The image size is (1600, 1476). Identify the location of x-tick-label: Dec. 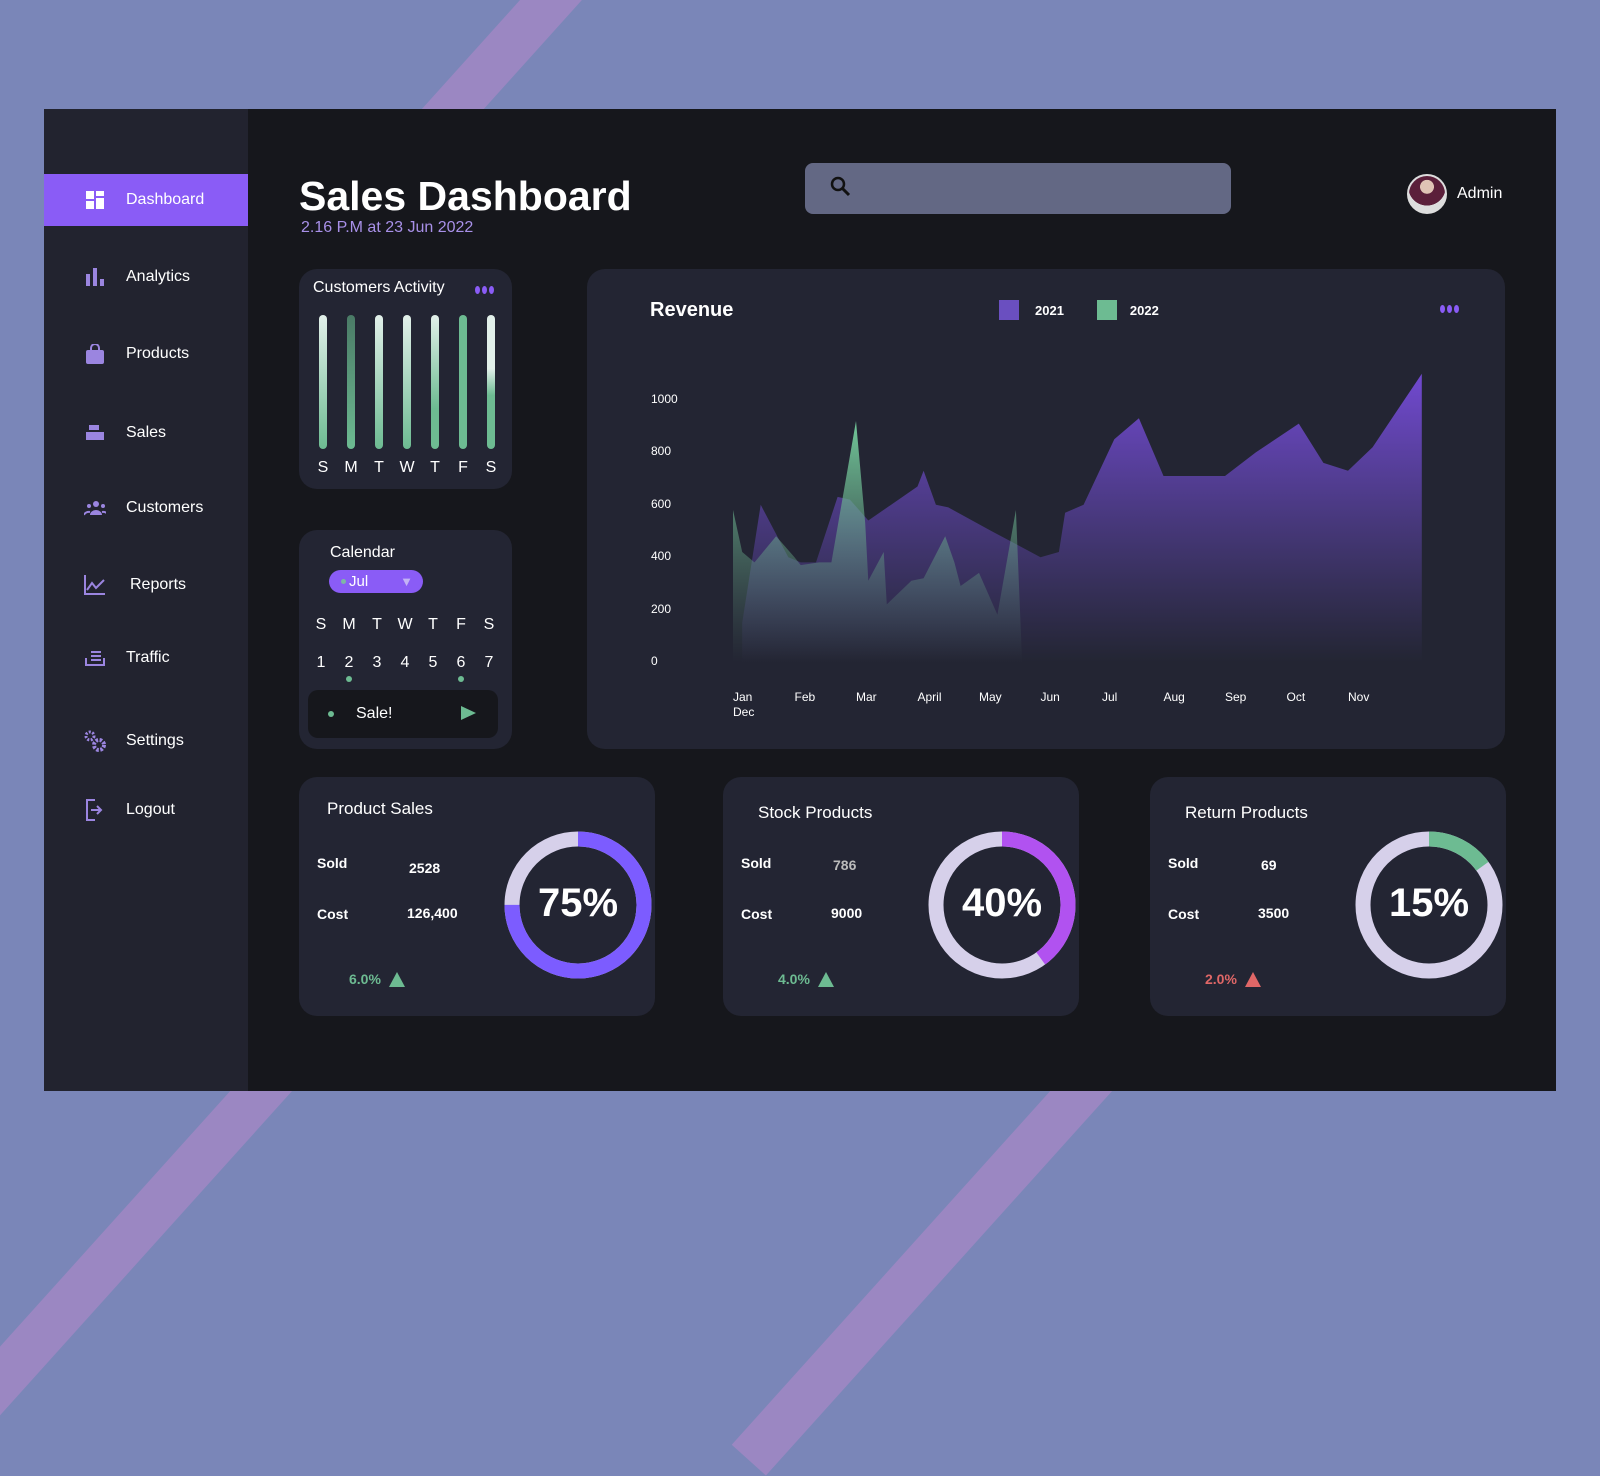
(744, 712).